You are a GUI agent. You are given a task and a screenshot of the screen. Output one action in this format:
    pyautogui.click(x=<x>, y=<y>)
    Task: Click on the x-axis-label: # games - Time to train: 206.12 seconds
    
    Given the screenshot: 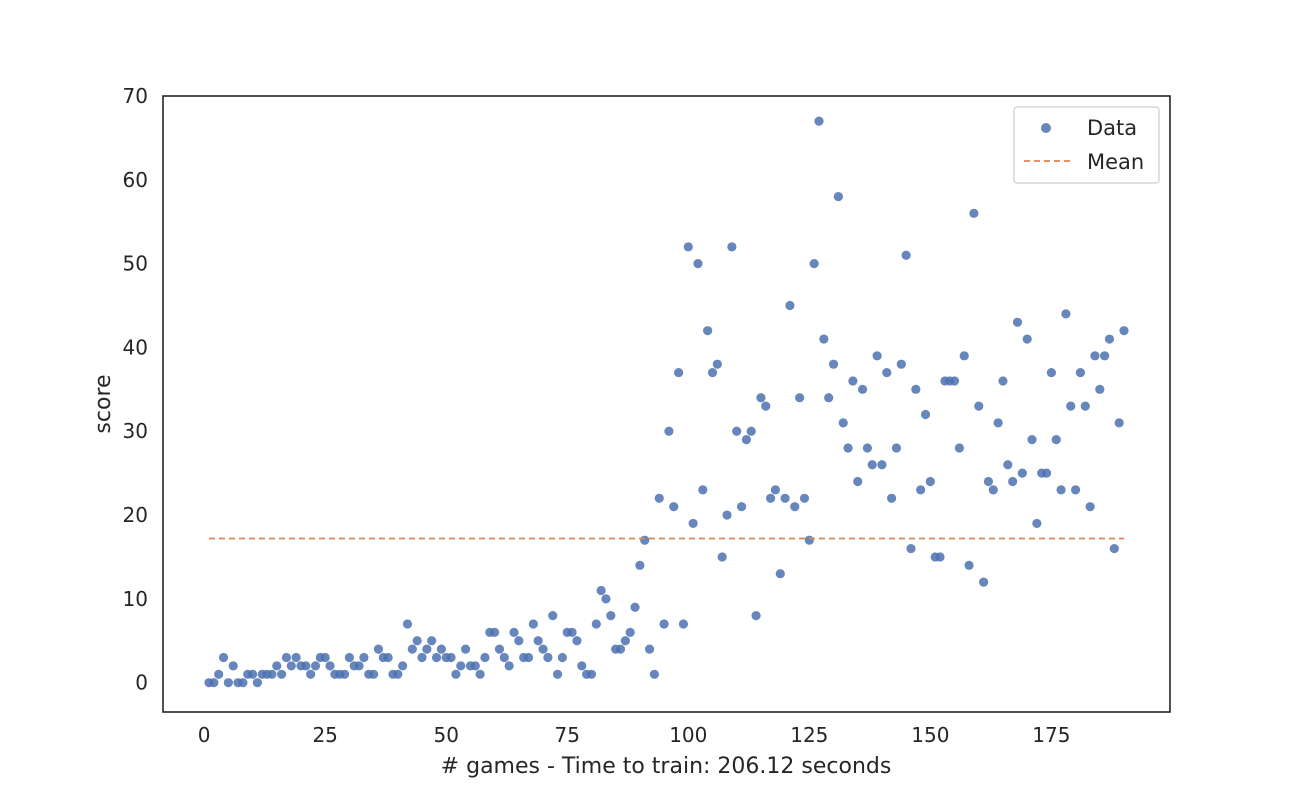 What is the action you would take?
    pyautogui.click(x=666, y=766)
    